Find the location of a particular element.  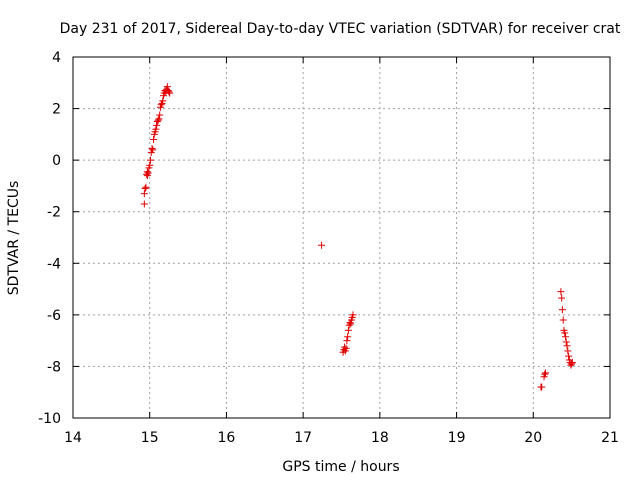

x-tick-labels: 14 15 16 17 18 19 20 21 is located at coordinates (341, 438).